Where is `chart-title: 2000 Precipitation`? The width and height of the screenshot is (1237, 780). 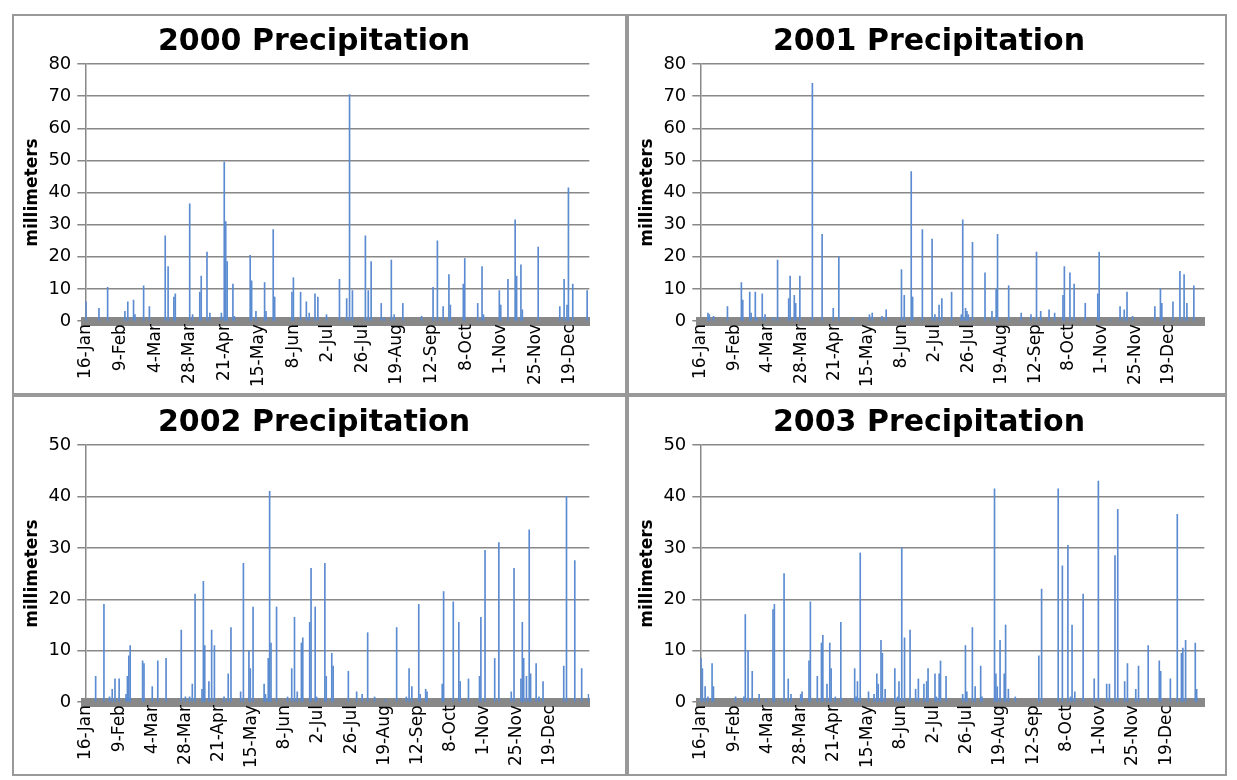
chart-title: 2000 Precipitation is located at coordinates (314, 39).